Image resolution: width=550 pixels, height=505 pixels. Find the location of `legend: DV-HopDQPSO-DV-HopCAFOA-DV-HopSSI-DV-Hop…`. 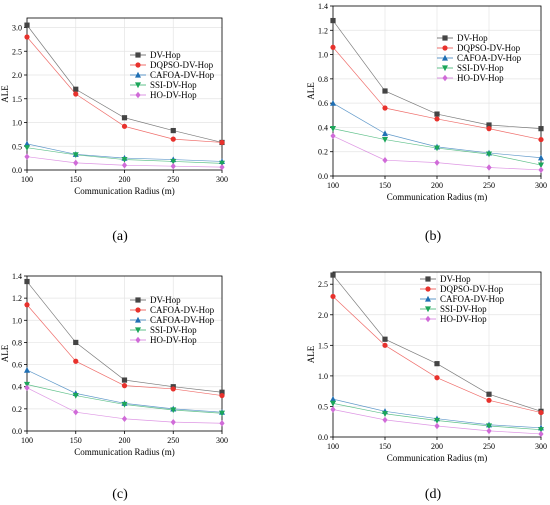

legend: DV-HopDQPSO-DV-HopCAFOA-DV-HopSSI-DV-Hop… is located at coordinates (479, 58).